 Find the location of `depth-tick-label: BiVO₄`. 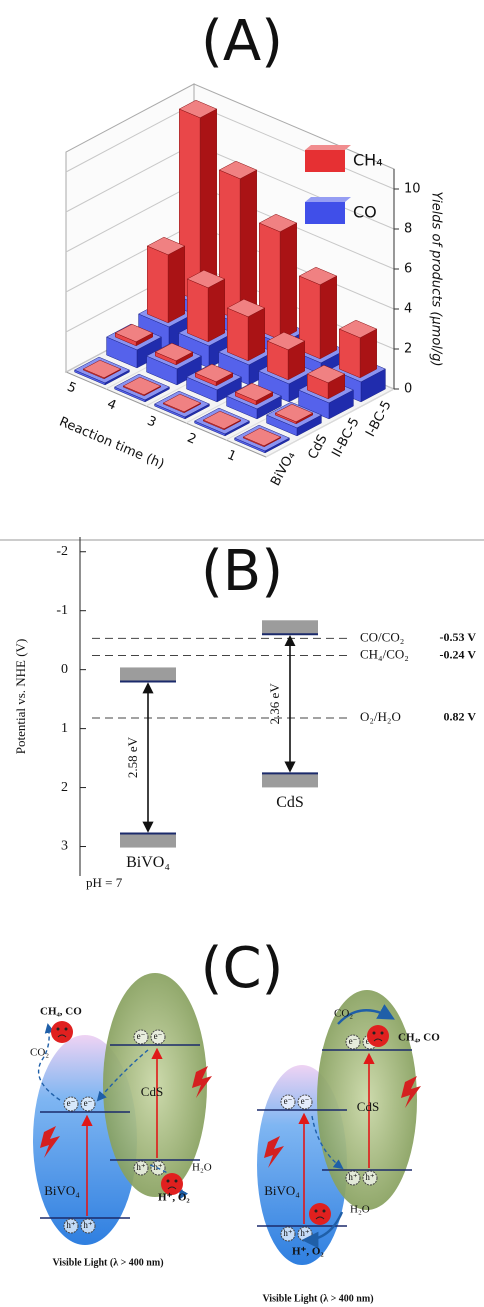

depth-tick-label: BiVO₄ is located at coordinates (283, 468).